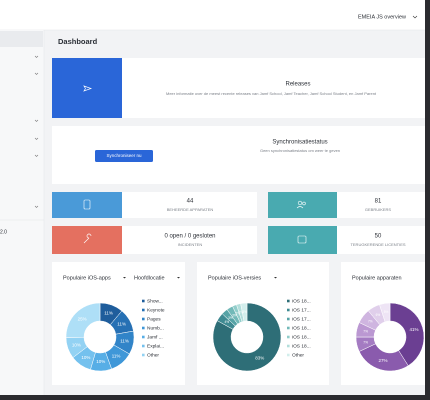 The width and height of the screenshot is (430, 400). I want to click on sidebar-active, so click(21, 39).